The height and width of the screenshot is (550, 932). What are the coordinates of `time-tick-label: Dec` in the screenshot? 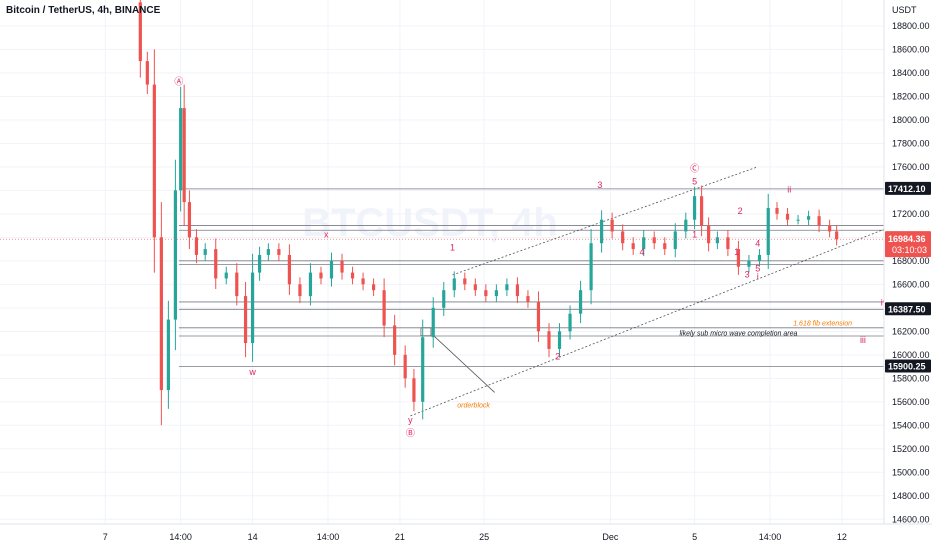 It's located at (610, 537).